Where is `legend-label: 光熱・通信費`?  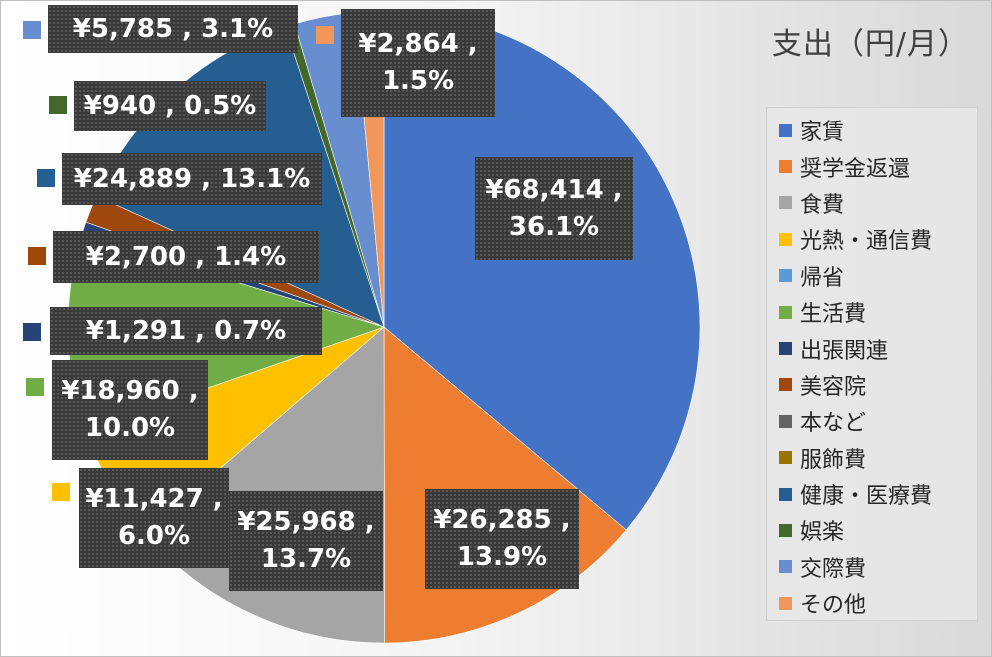 legend-label: 光熱・通信費 is located at coordinates (866, 242).